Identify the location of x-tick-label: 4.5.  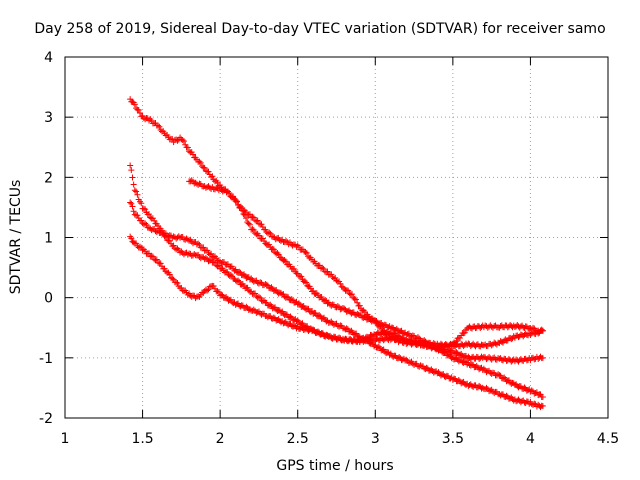
(608, 439).